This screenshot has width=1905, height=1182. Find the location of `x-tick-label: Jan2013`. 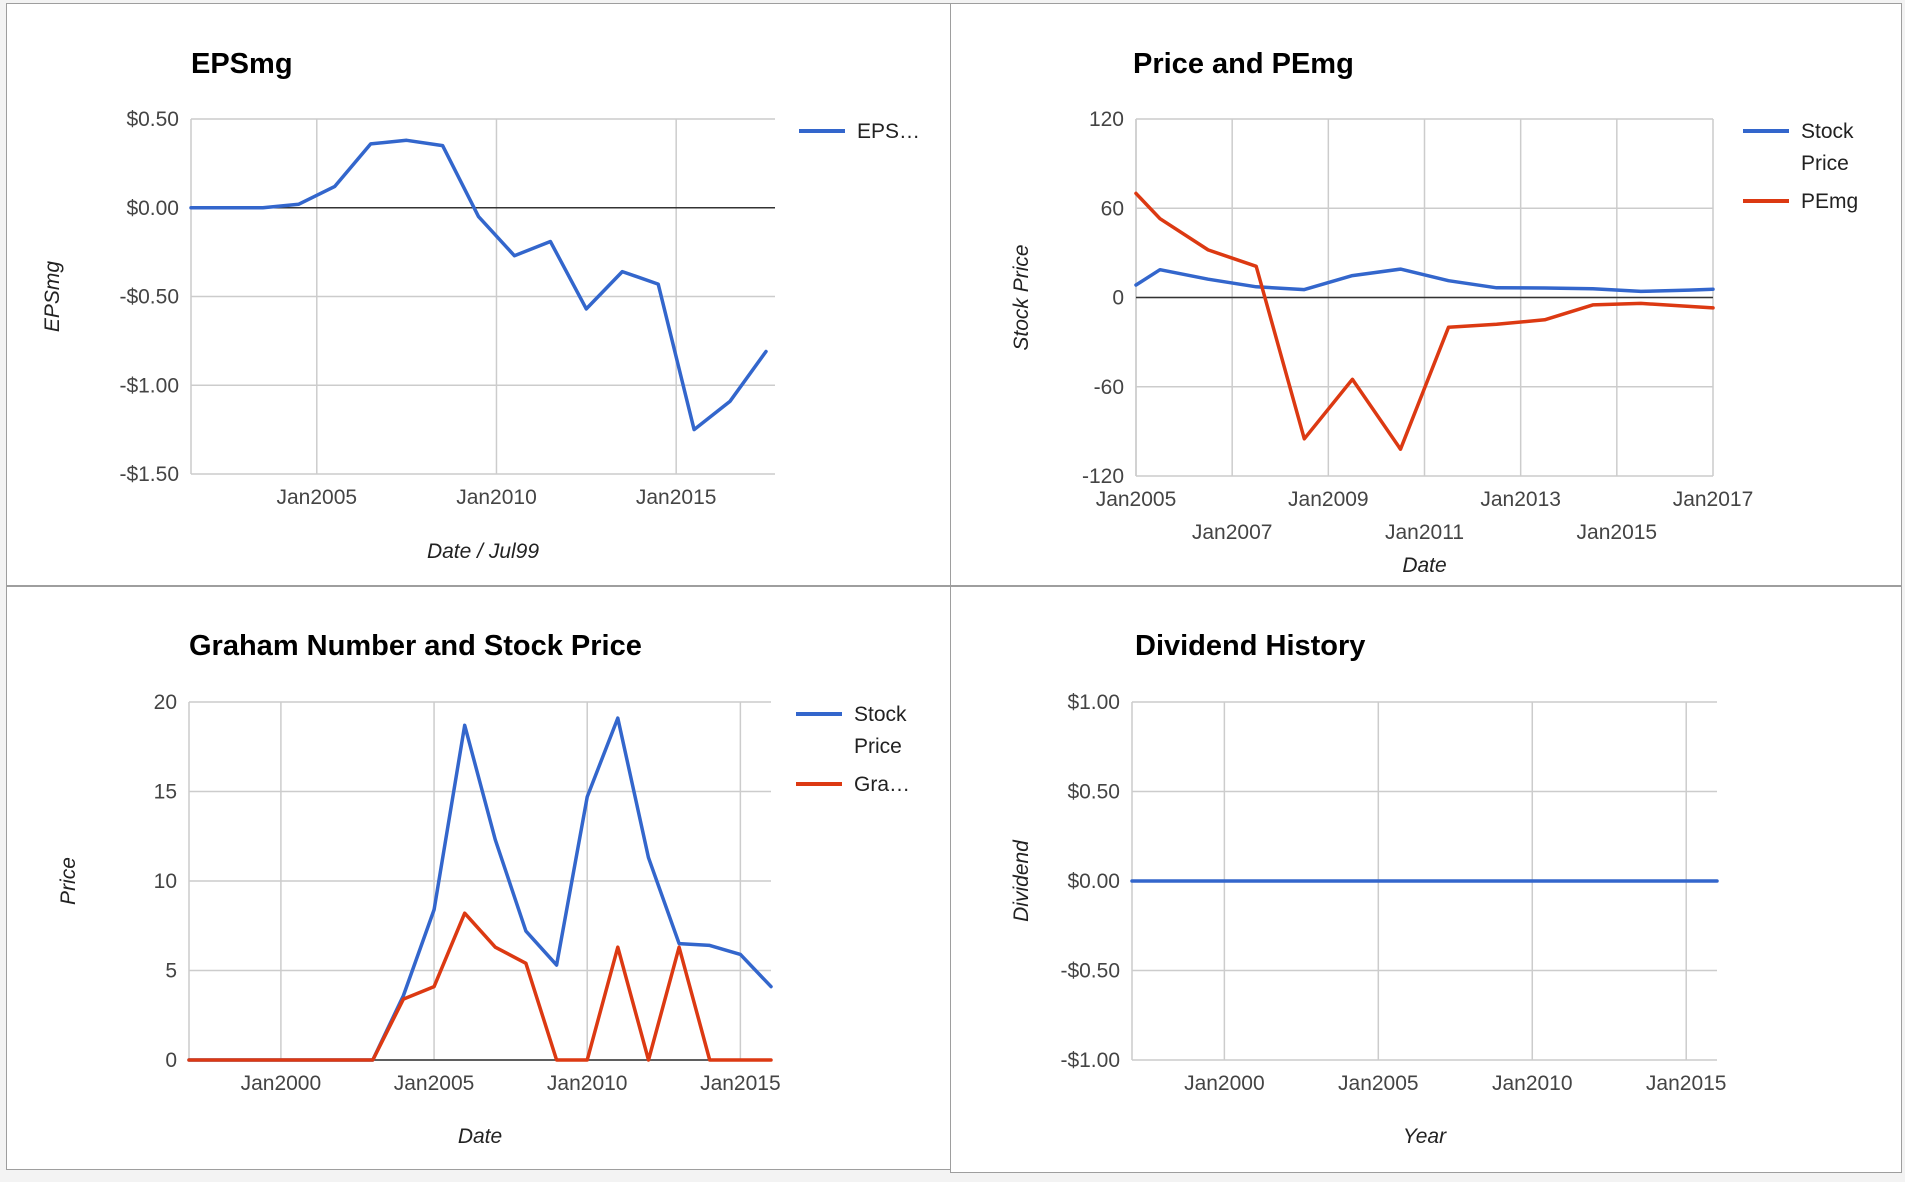

x-tick-label: Jan2013 is located at coordinates (1520, 499).